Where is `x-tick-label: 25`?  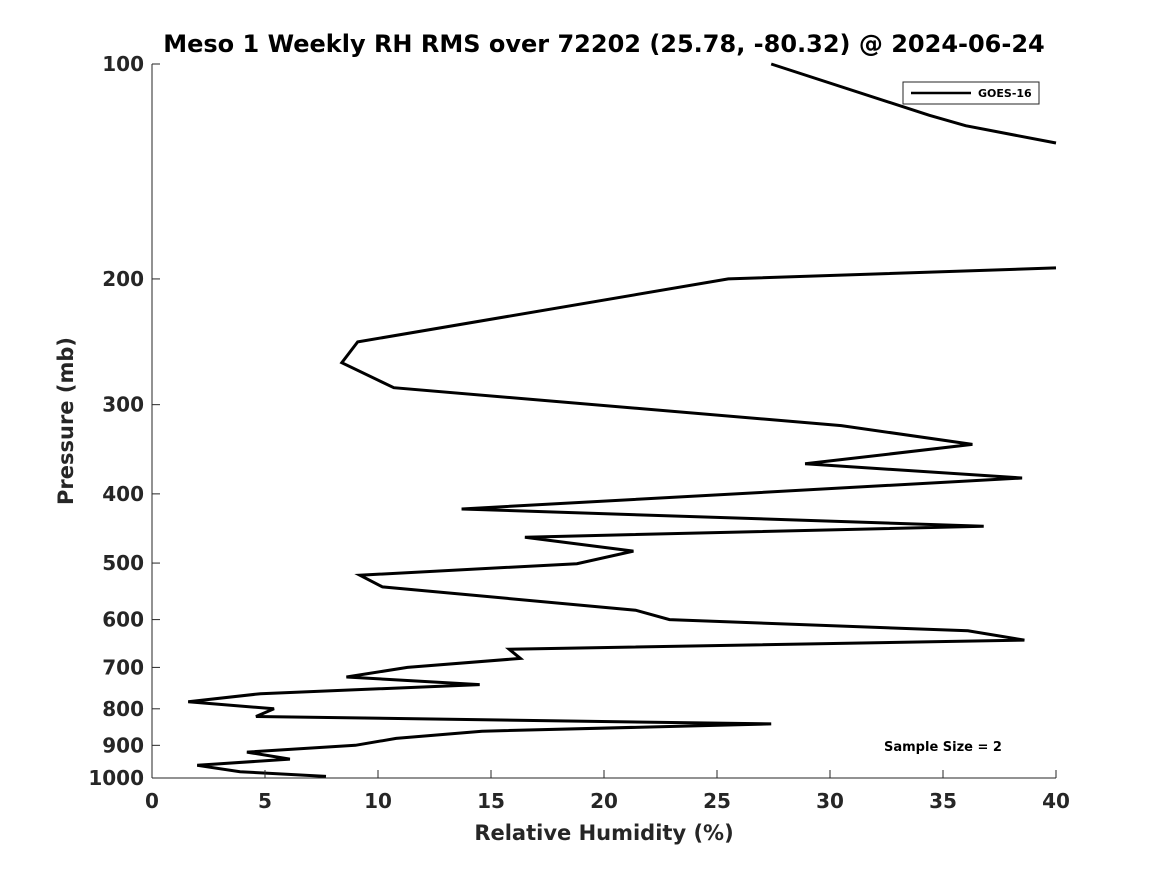
x-tick-label: 25 is located at coordinates (717, 801).